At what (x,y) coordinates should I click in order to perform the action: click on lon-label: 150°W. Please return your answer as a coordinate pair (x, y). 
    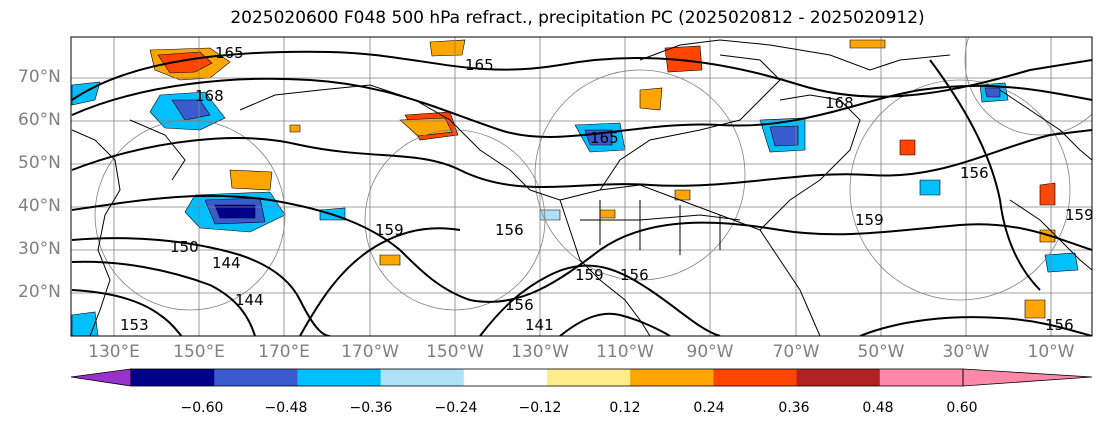
    Looking at the image, I should click on (455, 352).